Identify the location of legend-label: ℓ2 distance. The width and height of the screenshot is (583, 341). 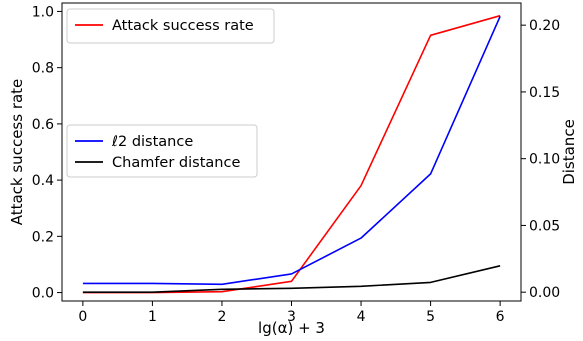
(152, 142).